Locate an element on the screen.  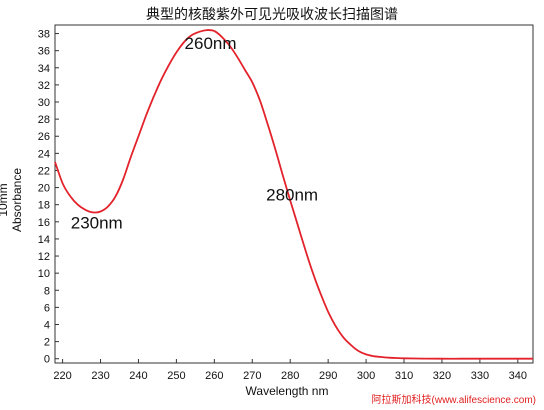
x-tick-label: 310 is located at coordinates (404, 376).